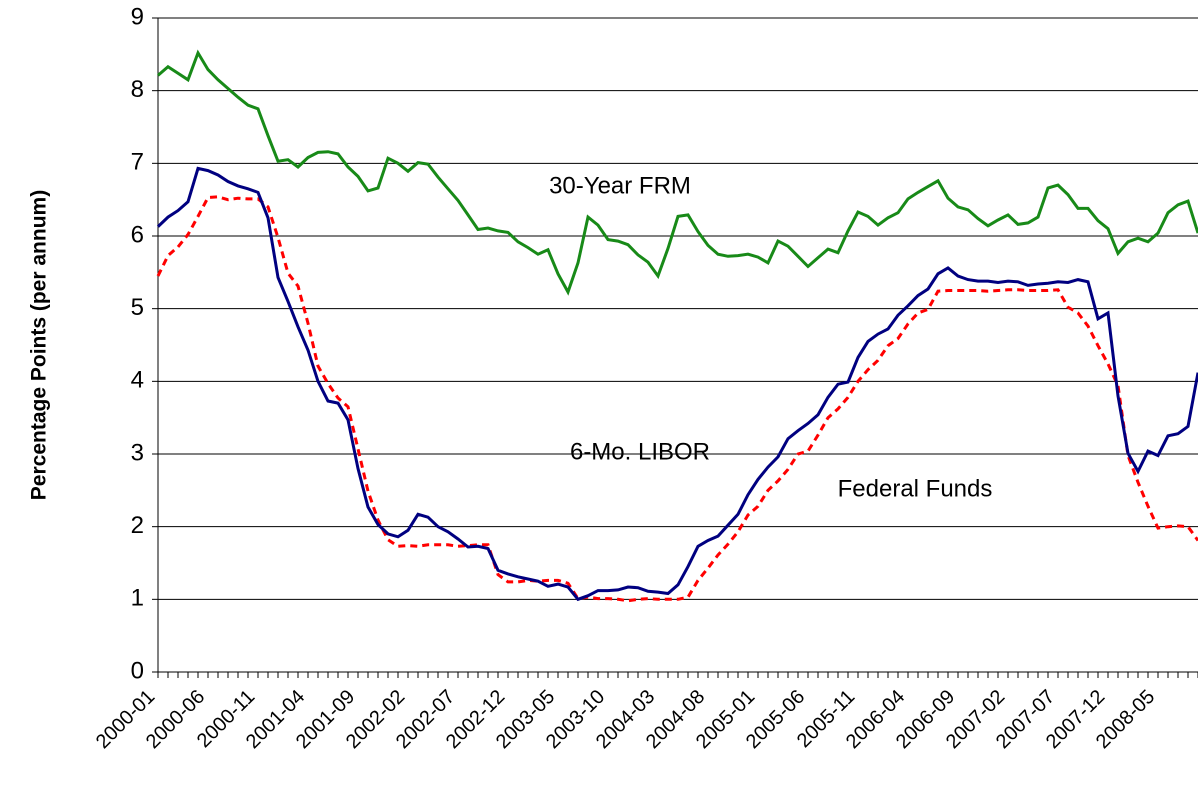 Image resolution: width=1198 pixels, height=797 pixels. I want to click on y-tick-label: 3, so click(137, 452).